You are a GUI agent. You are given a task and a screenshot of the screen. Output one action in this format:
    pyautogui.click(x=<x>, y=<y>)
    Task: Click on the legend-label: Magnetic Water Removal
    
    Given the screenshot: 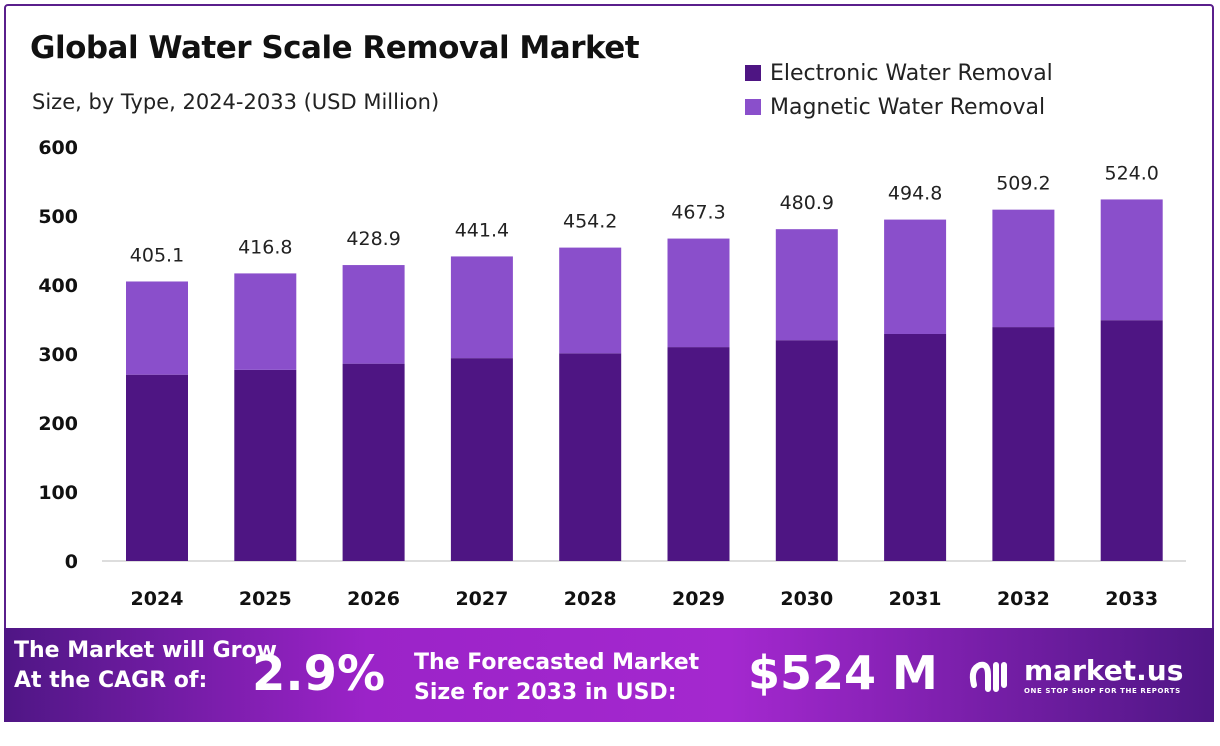 What is the action you would take?
    pyautogui.click(x=908, y=107)
    